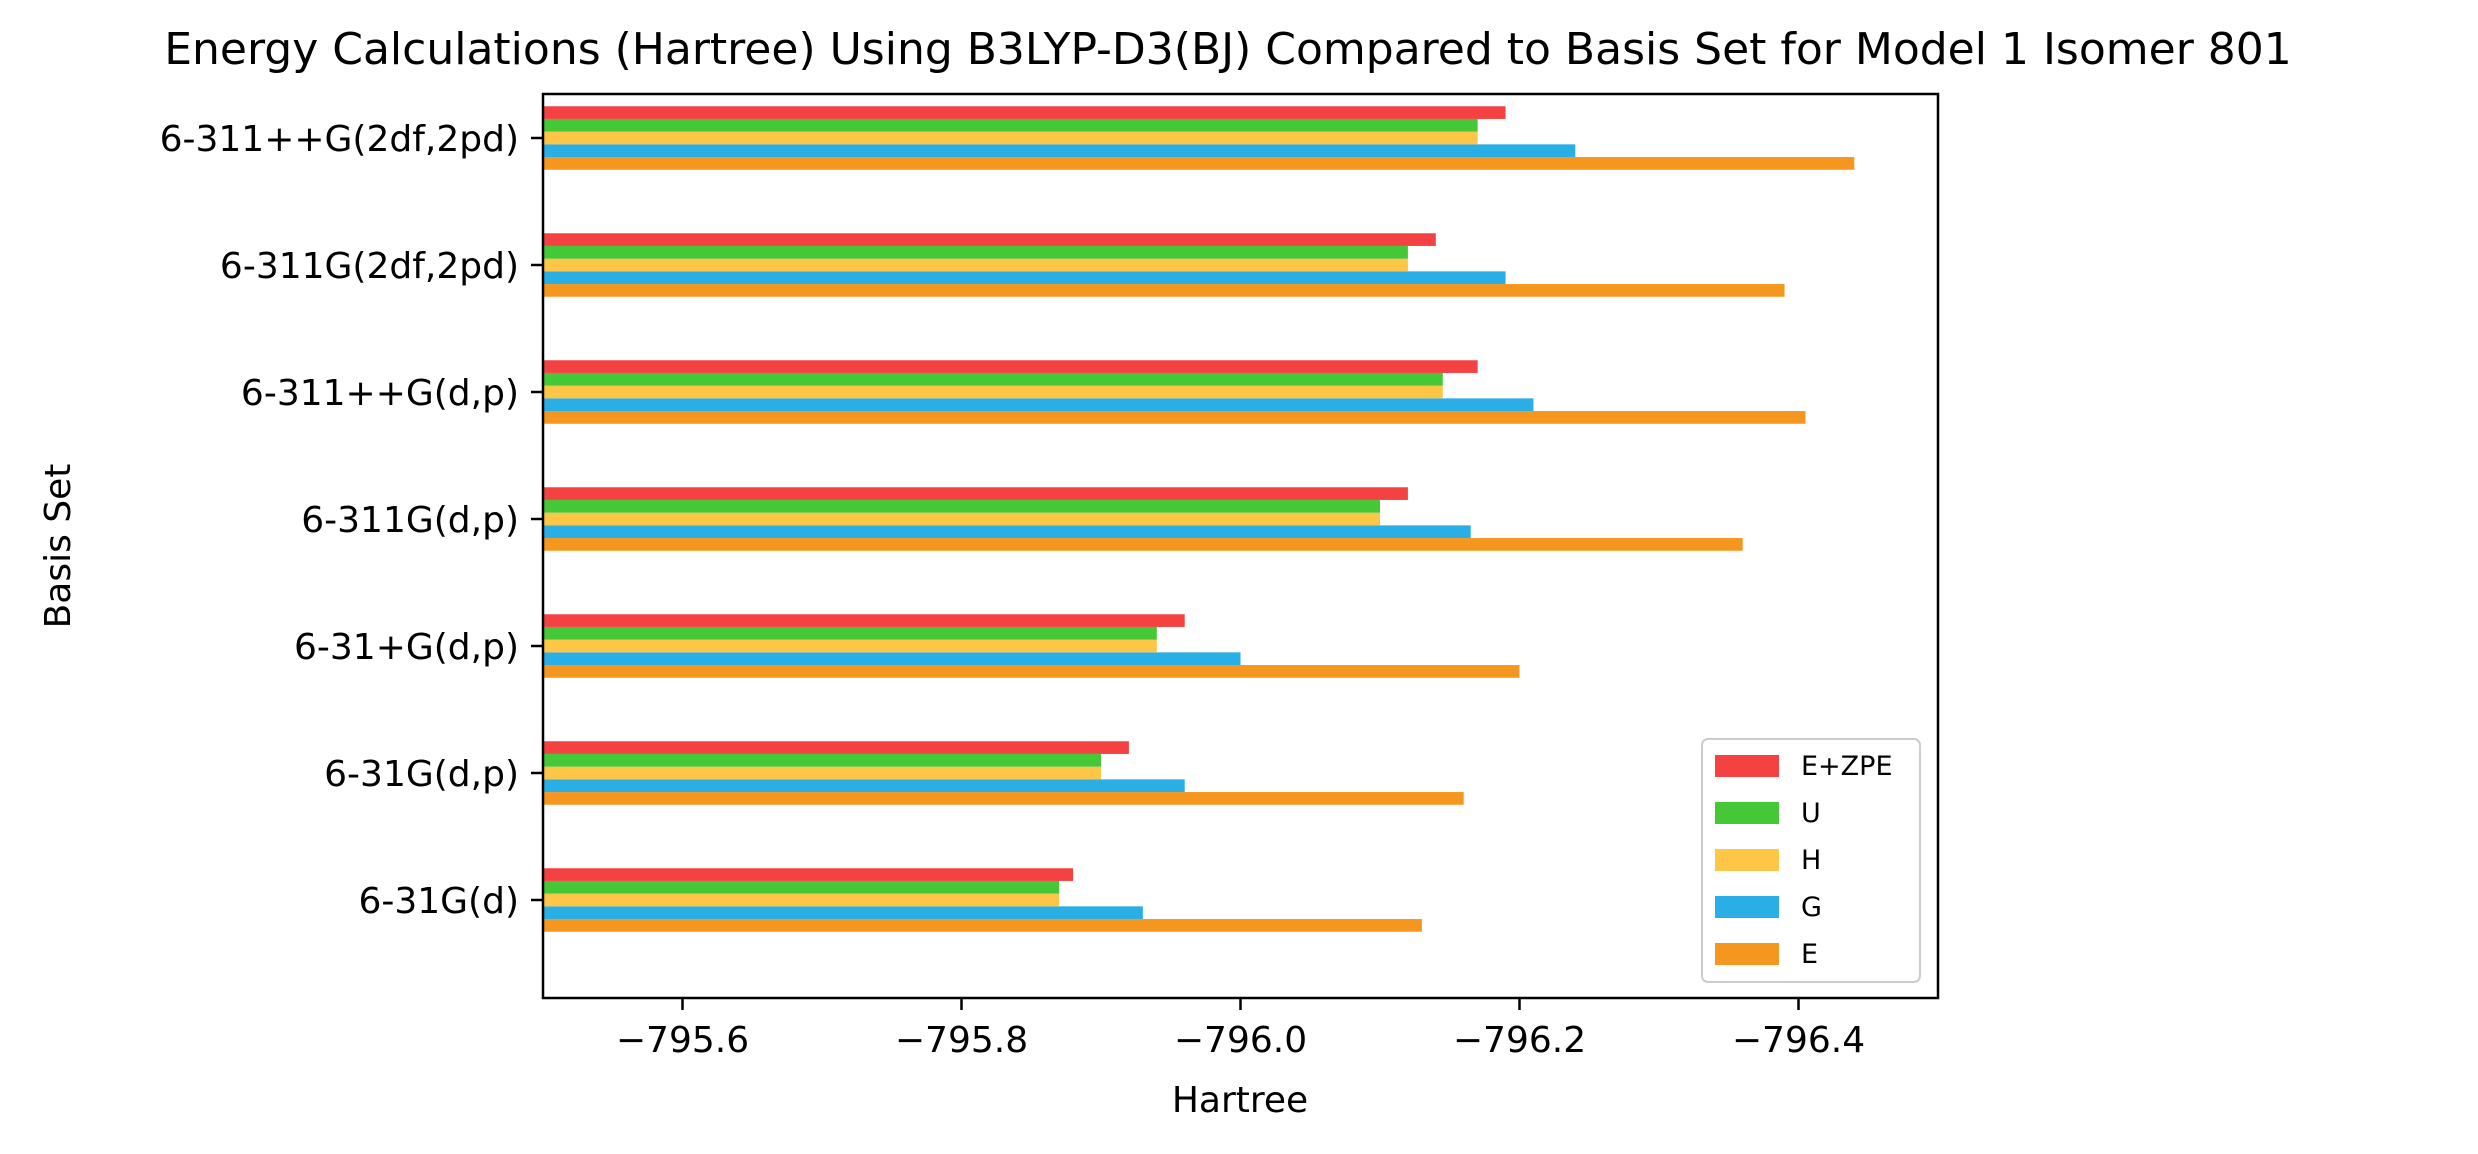  What do you see at coordinates (1024, 278) in the screenshot?
I see `bar-g-6-311g-2df-2pd` at bounding box center [1024, 278].